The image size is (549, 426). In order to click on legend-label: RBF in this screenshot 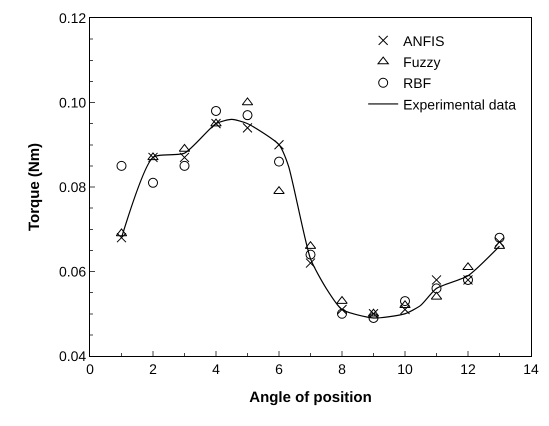, I will do `click(417, 83)`.